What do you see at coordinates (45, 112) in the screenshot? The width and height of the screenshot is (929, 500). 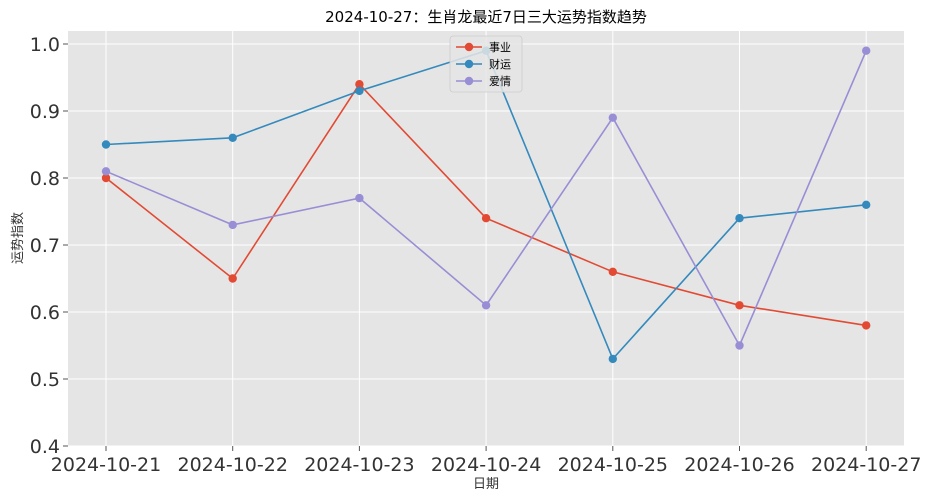 I see `y-tick-label: 0.9` at bounding box center [45, 112].